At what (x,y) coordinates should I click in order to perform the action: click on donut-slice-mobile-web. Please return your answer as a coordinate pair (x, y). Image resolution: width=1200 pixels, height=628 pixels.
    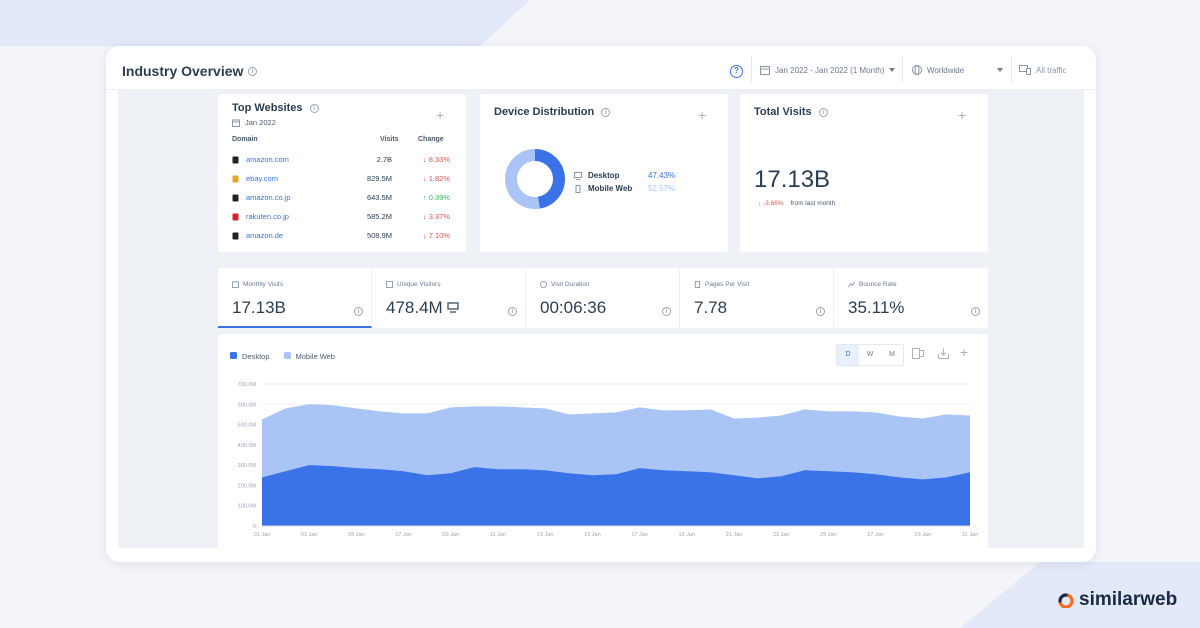
    Looking at the image, I should click on (522, 179).